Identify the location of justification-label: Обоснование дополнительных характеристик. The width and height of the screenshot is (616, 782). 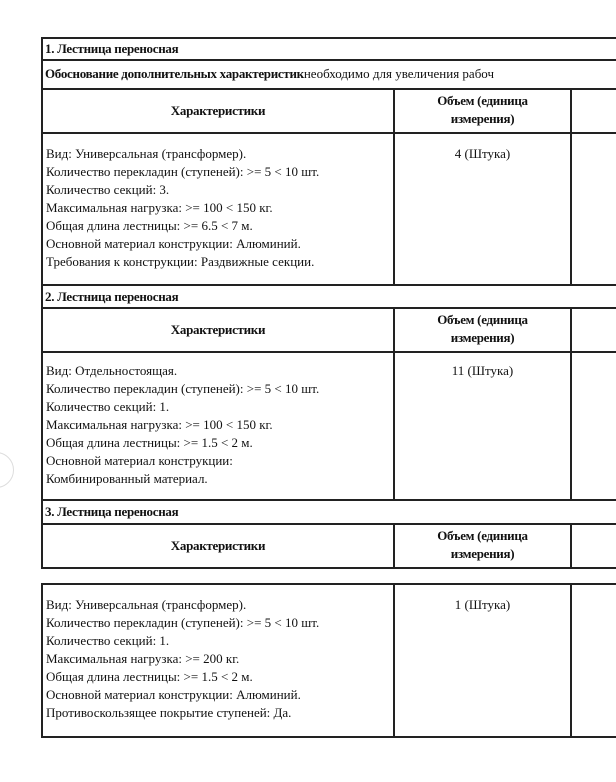
(174, 73).